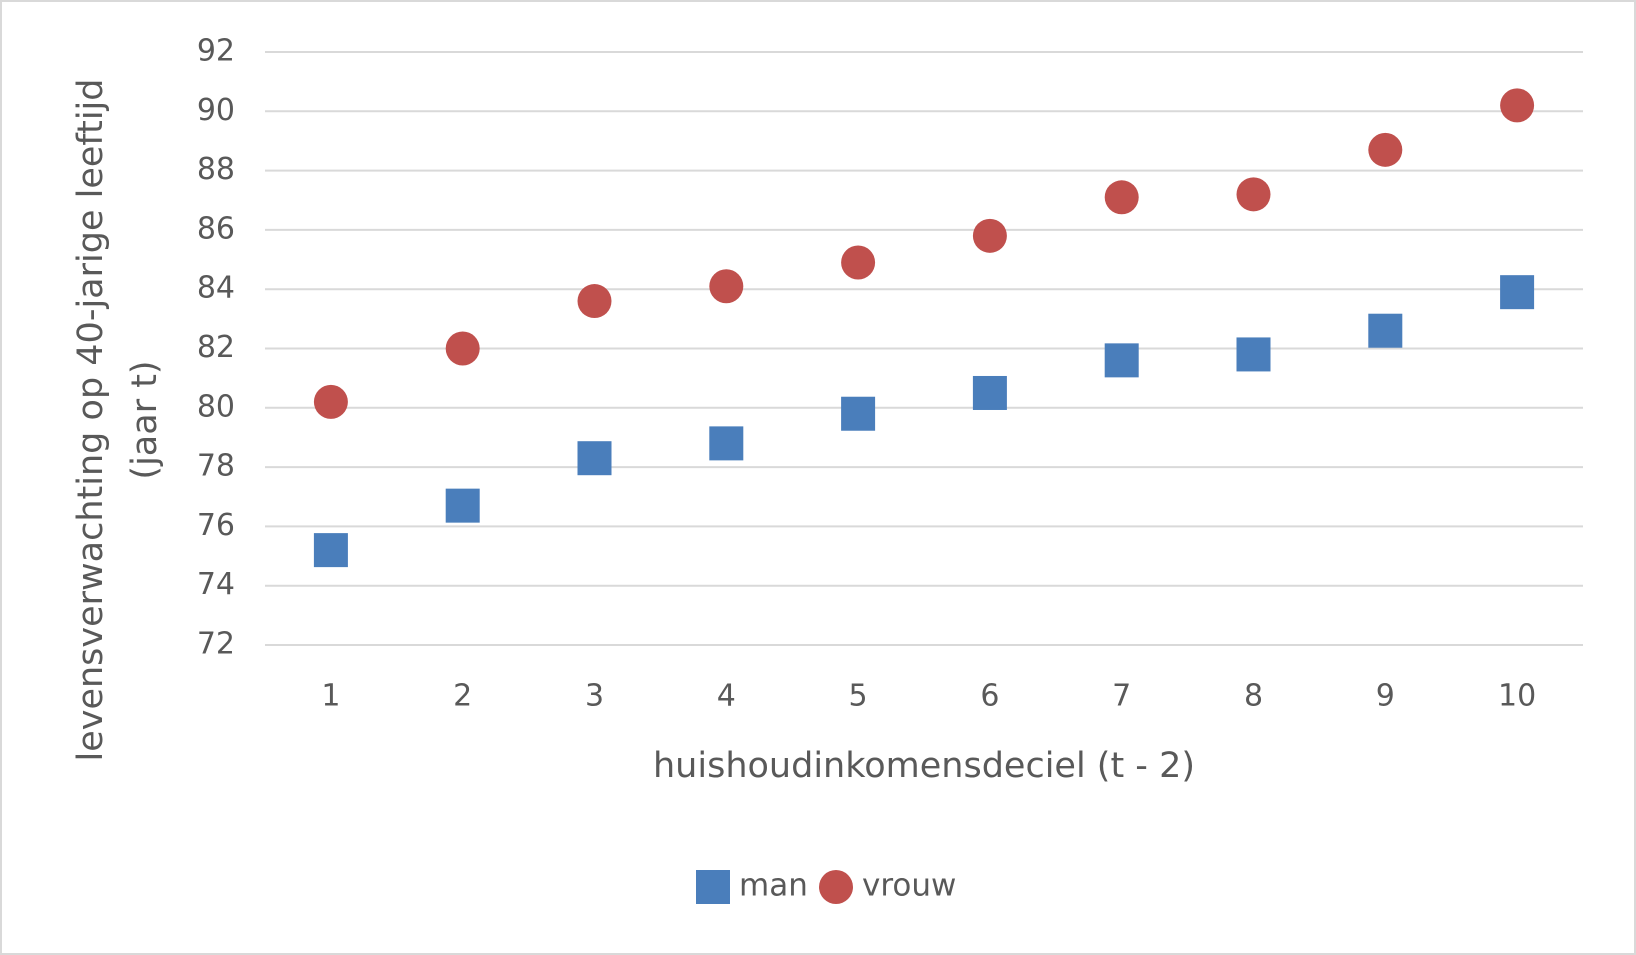 The image size is (1636, 955). Describe the element at coordinates (989, 696) in the screenshot. I see `x-tick-label: 6` at that location.